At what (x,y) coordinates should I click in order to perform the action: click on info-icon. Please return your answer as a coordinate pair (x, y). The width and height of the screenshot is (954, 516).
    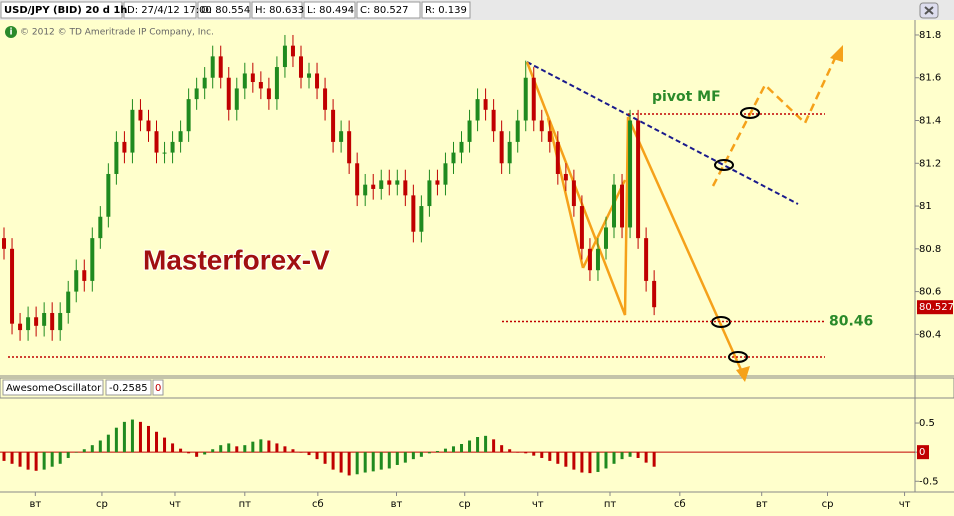
    Looking at the image, I should click on (11, 32).